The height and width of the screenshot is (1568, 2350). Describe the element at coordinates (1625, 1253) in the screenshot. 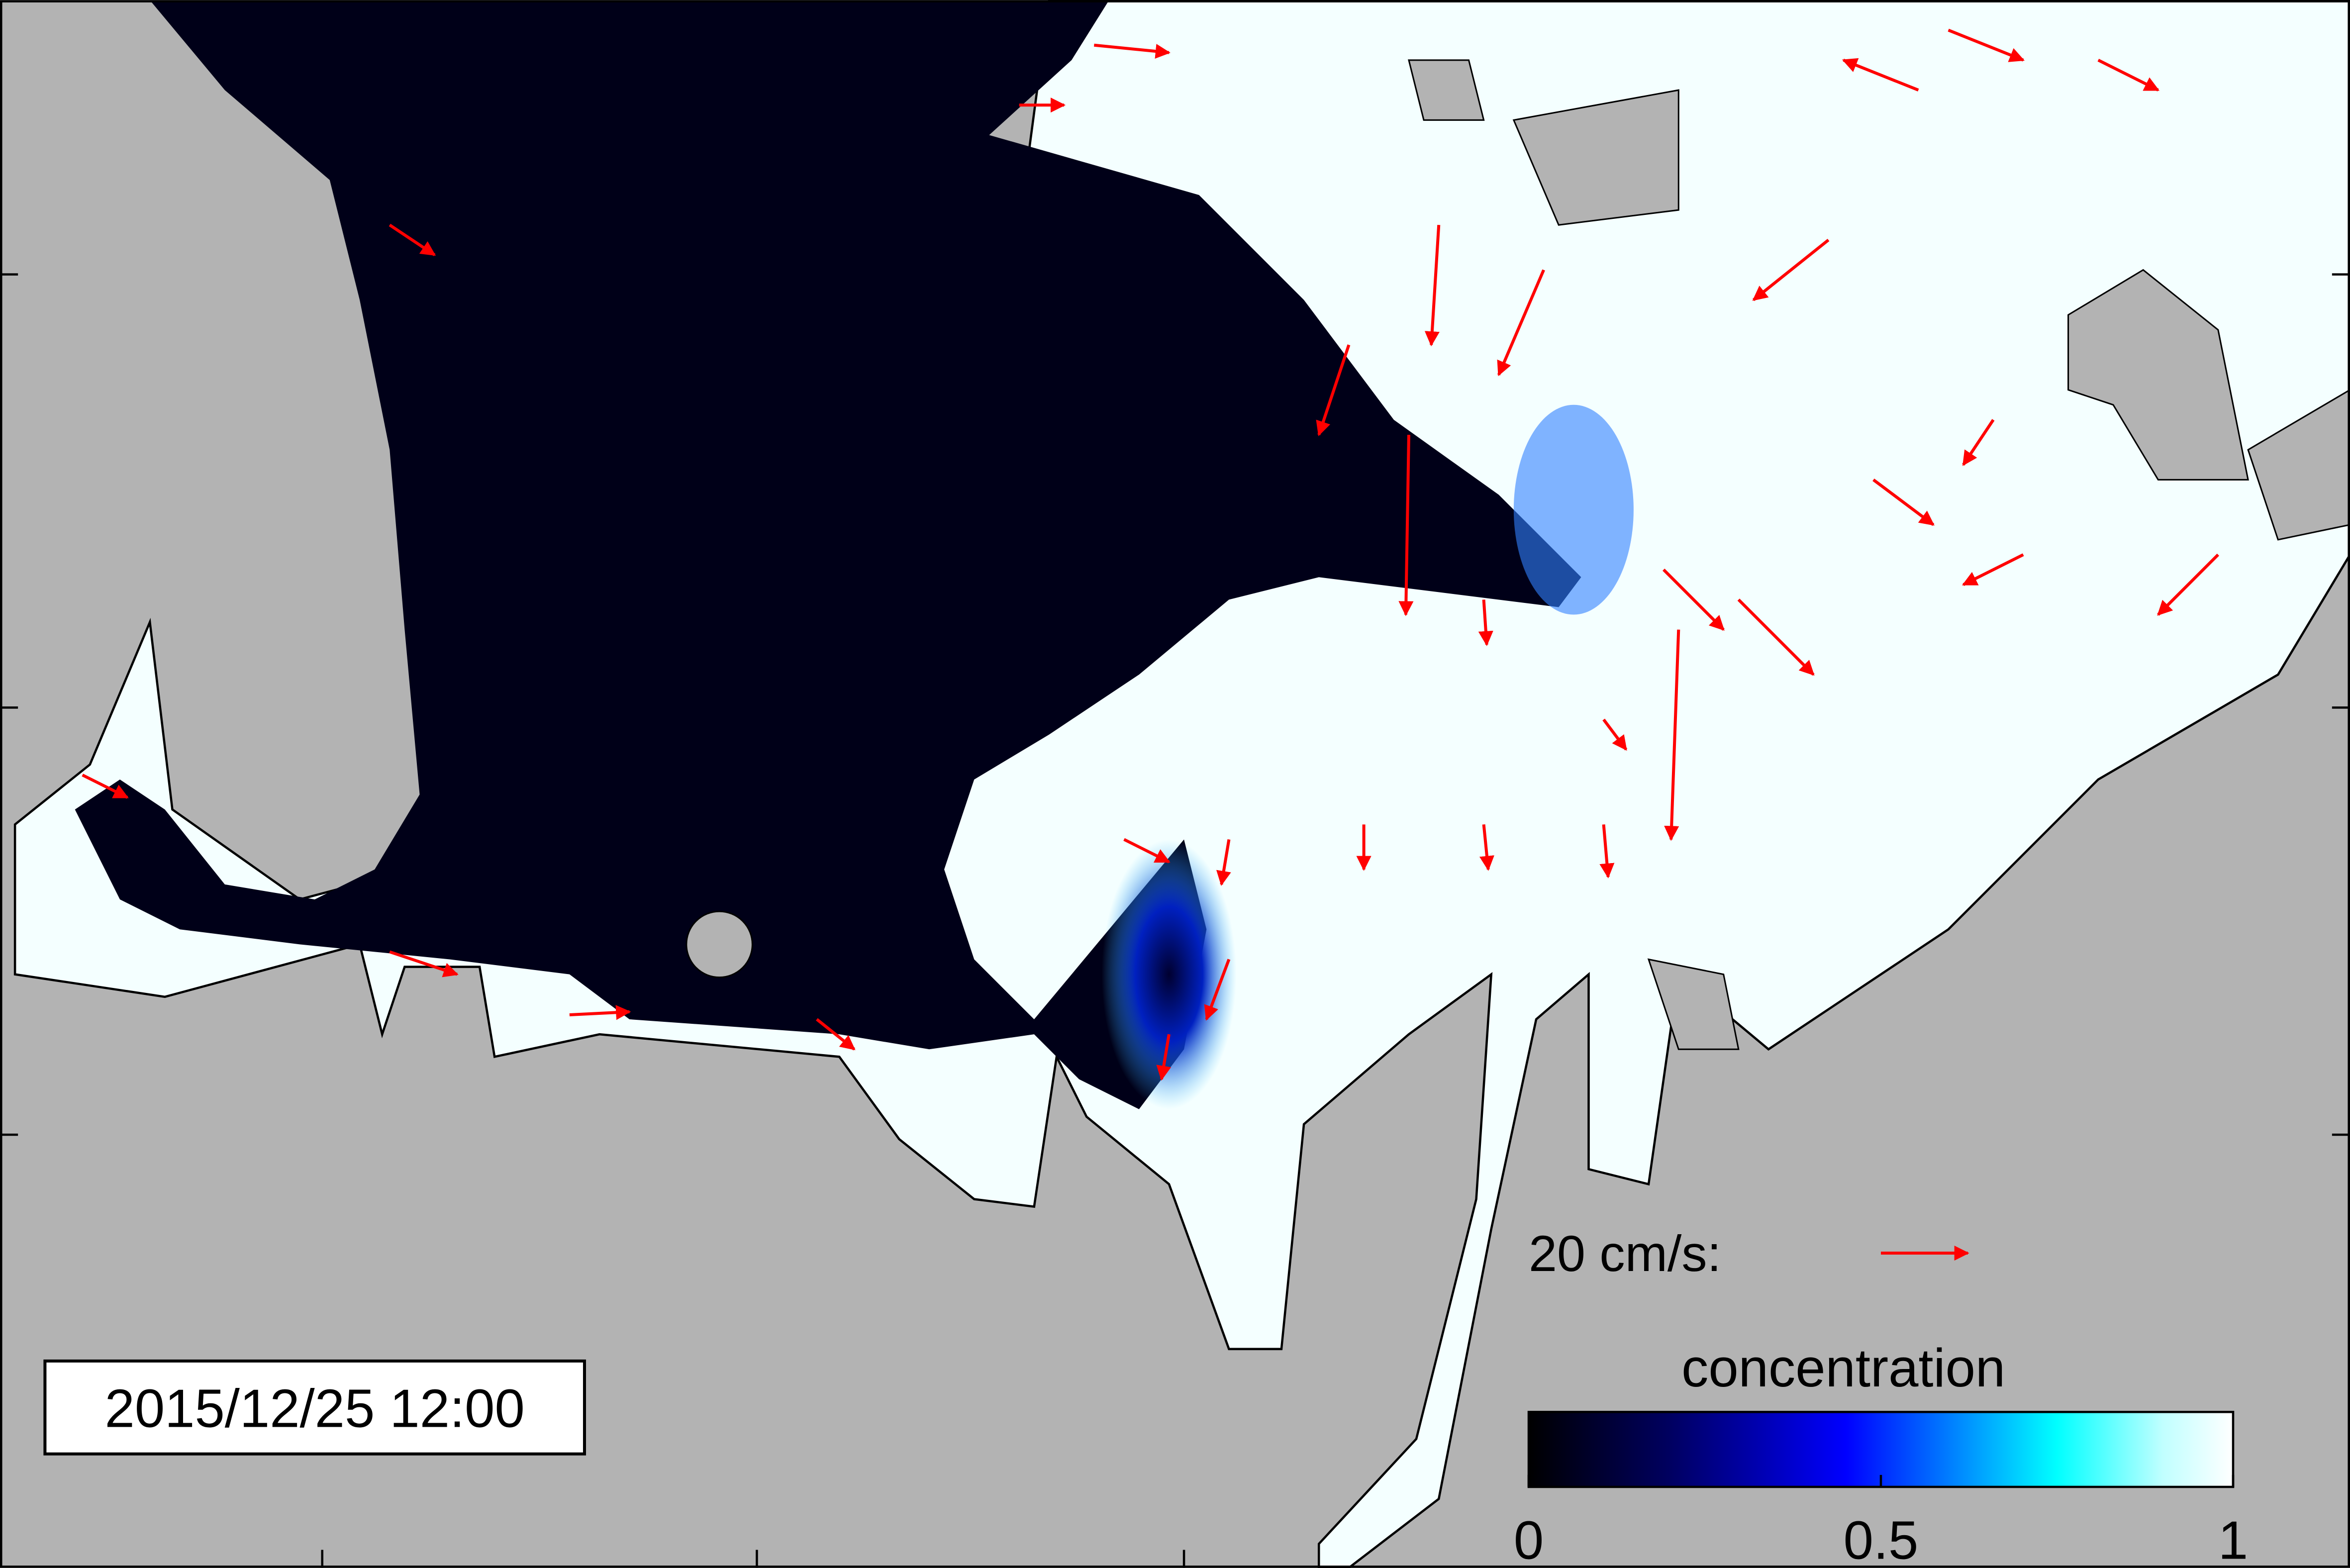

I see `velocity-legend-label: 20 cm/s:` at that location.